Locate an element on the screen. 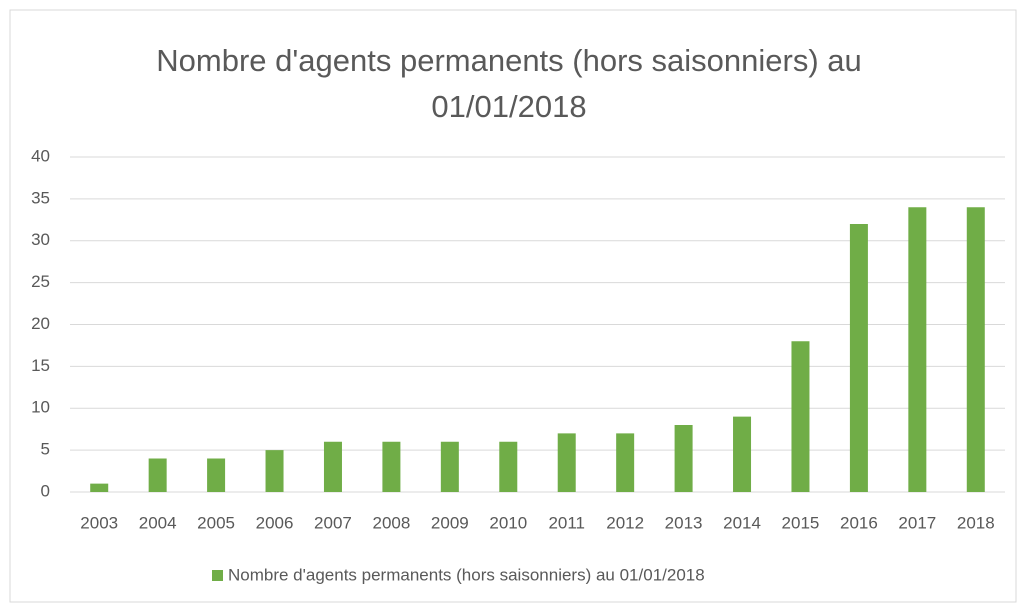 The image size is (1018, 604). x-tick-label: 2009 is located at coordinates (450, 522).